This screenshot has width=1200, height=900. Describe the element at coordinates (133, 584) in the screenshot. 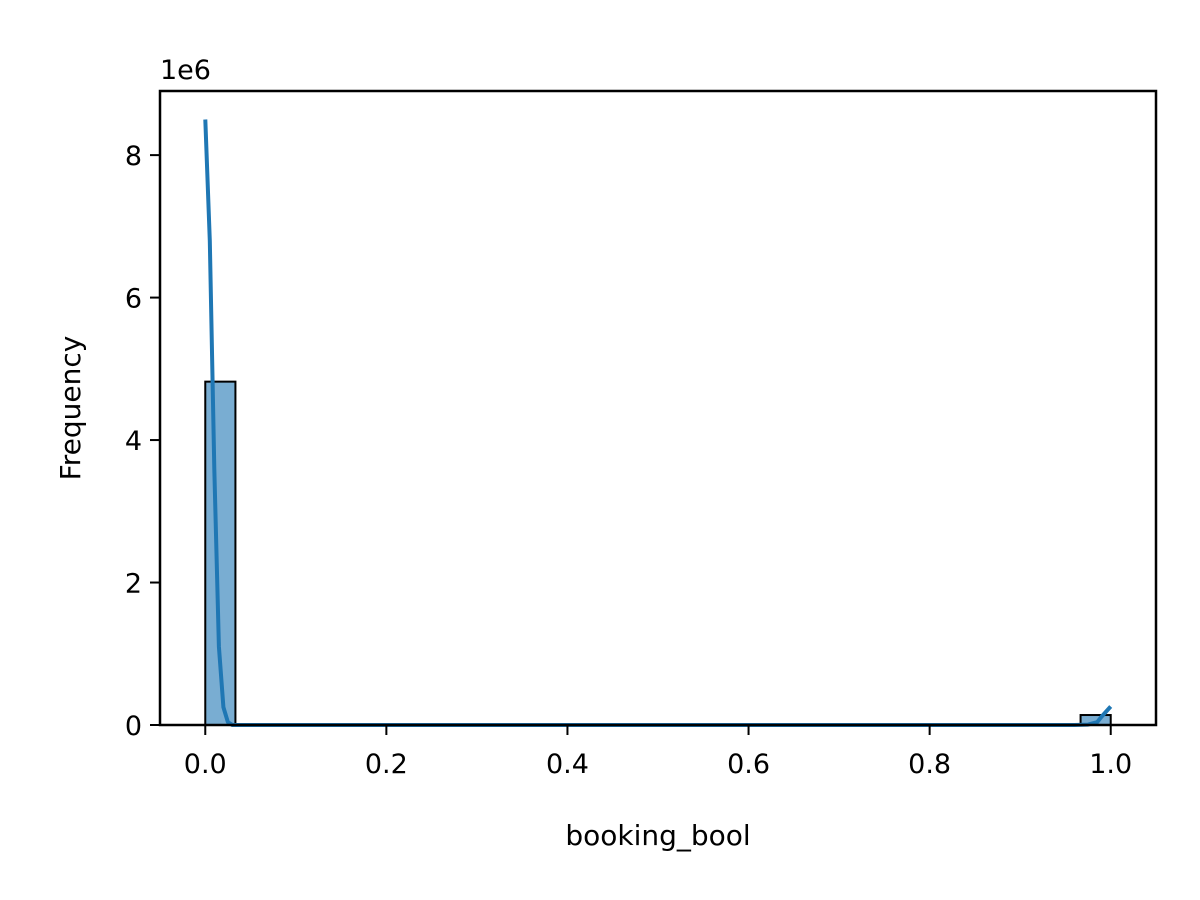

I see `y-tick-label: 2` at that location.